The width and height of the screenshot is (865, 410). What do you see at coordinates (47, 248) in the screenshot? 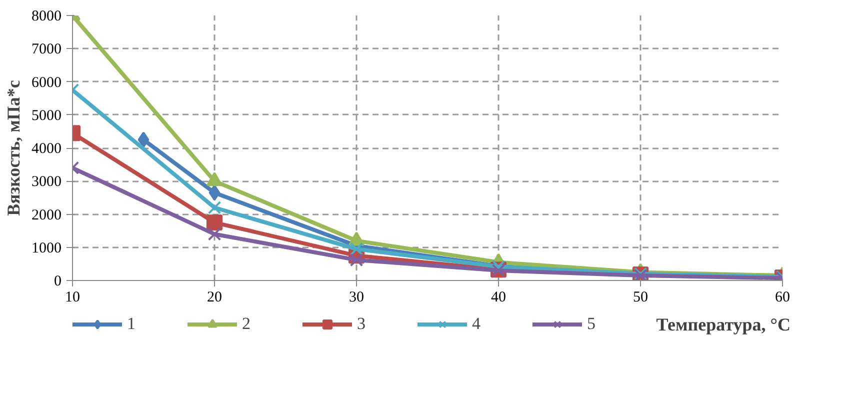
I see `y-tick-label: 1000` at bounding box center [47, 248].